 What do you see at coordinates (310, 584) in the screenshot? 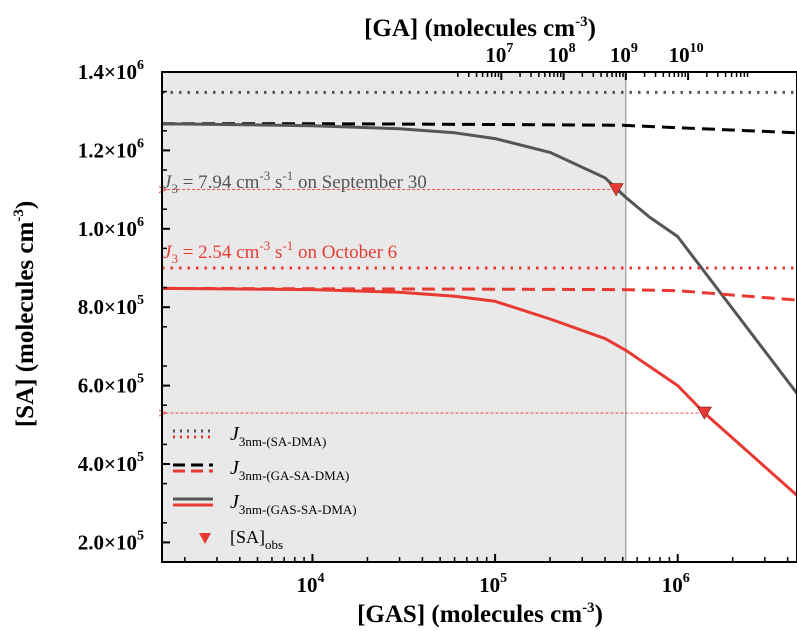
I see `x-tick-label: 10⁴` at bounding box center [310, 584].